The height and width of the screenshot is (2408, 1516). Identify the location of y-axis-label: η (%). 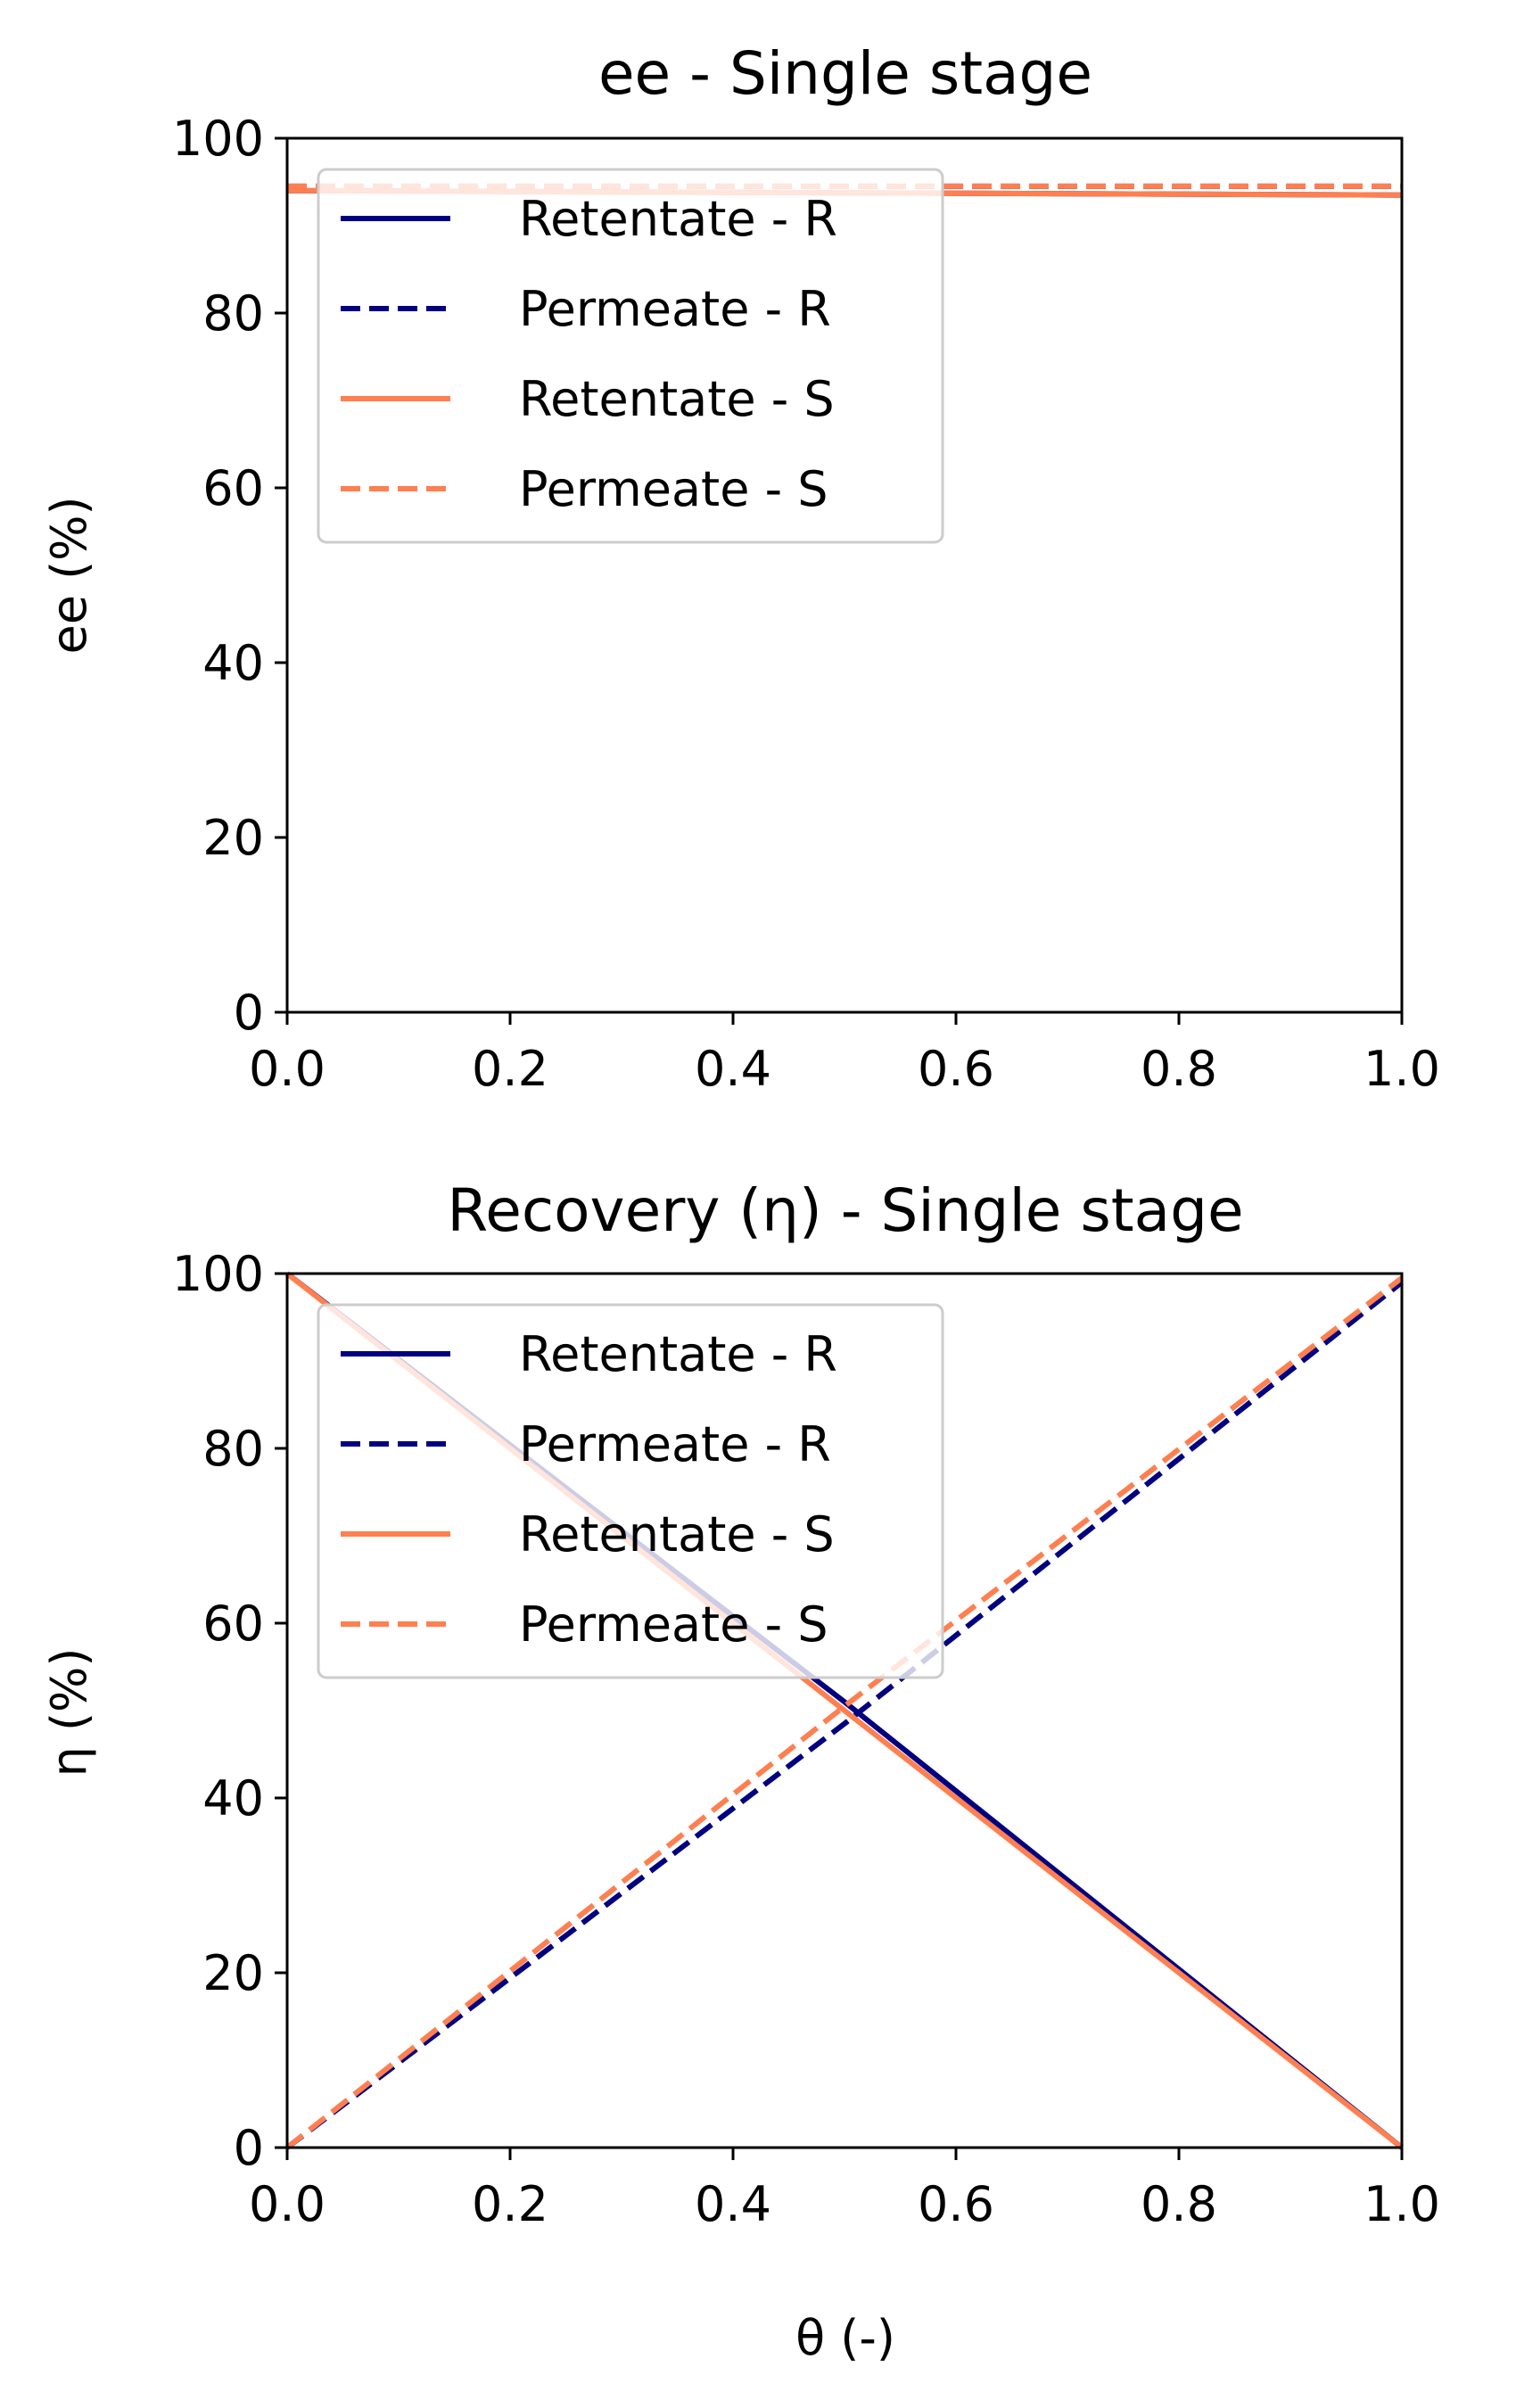
(69, 1712).